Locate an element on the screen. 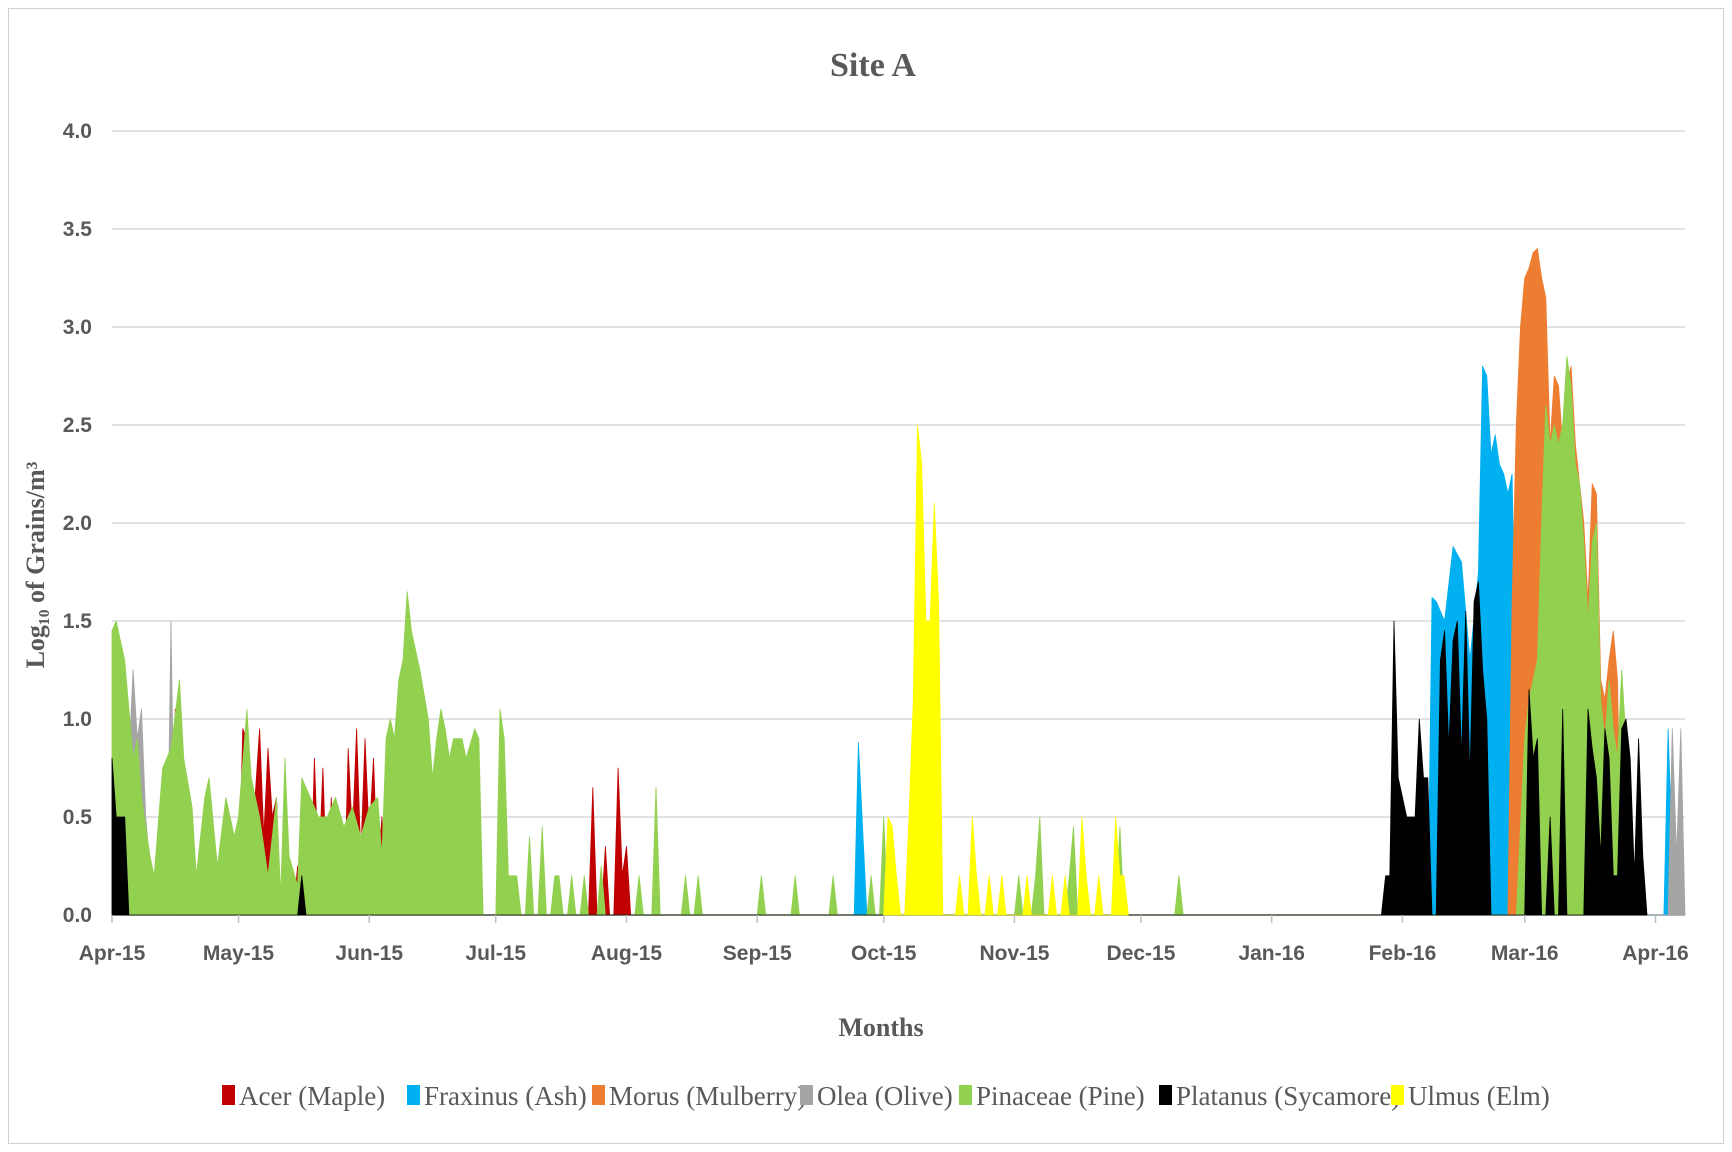  series-area-ulmus is located at coordinates (1006, 670).